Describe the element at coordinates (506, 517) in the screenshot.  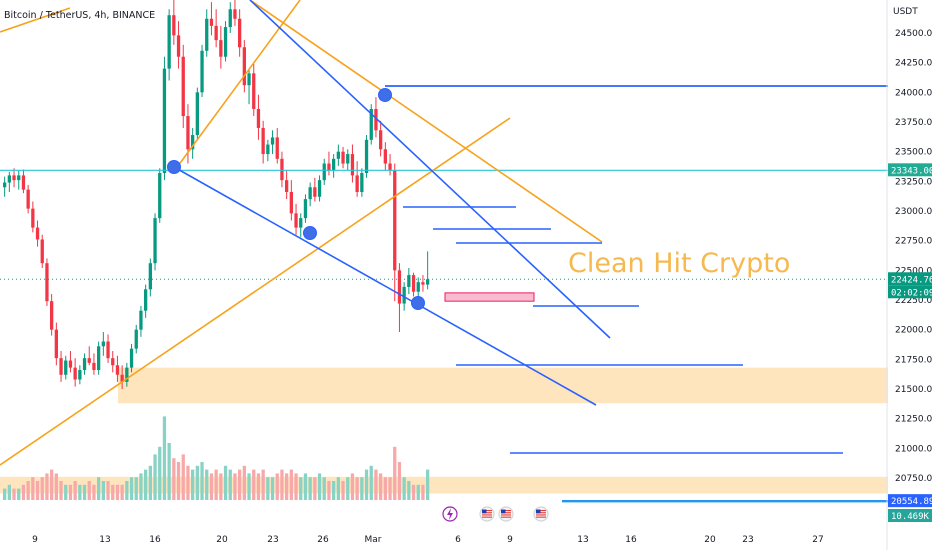
I see `flag-stripe` at that location.